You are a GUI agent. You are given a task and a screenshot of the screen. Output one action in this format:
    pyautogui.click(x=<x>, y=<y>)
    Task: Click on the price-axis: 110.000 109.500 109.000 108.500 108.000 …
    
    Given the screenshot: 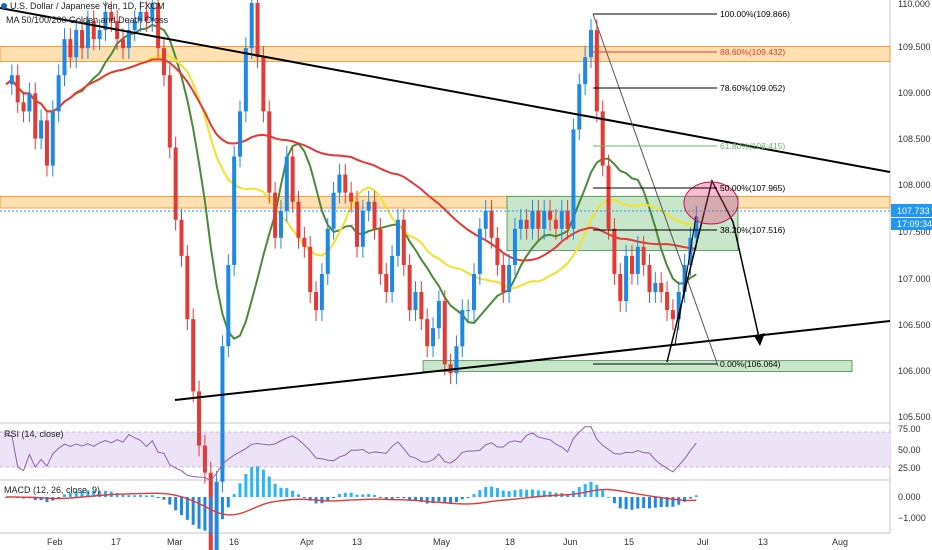 What is the action you would take?
    pyautogui.click(x=911, y=211)
    